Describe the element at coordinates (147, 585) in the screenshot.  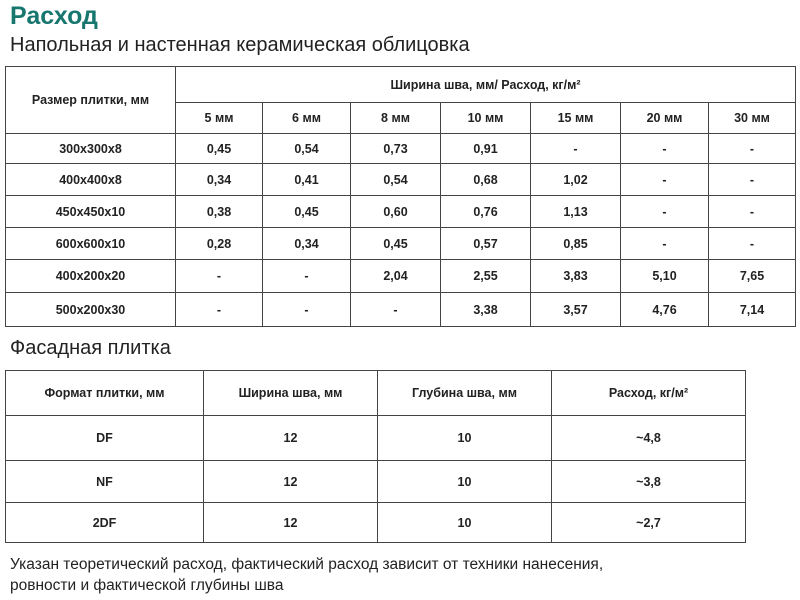
I see `footnote-line: ровности и фактической глубины шва` at that location.